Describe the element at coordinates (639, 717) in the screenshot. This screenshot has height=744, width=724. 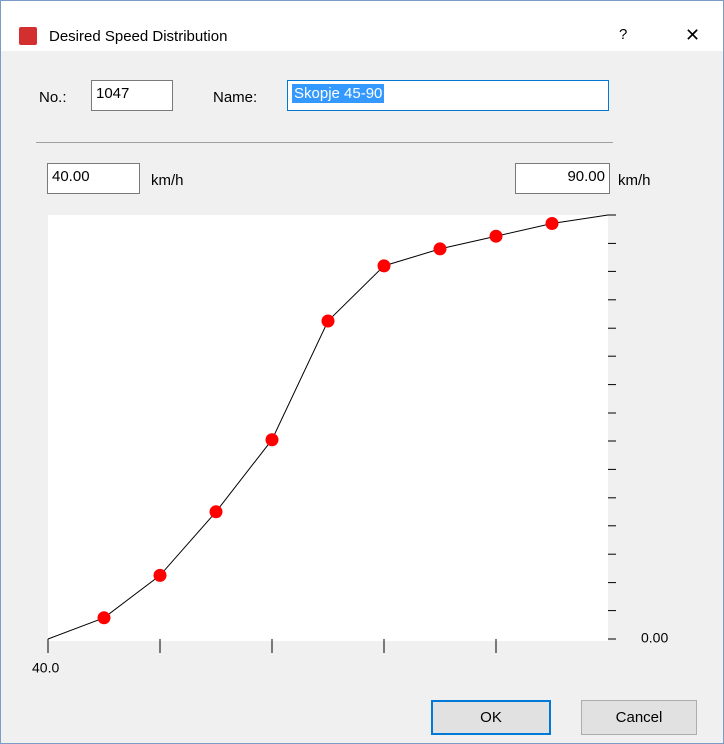
I see `cancel-button: Cancel` at that location.